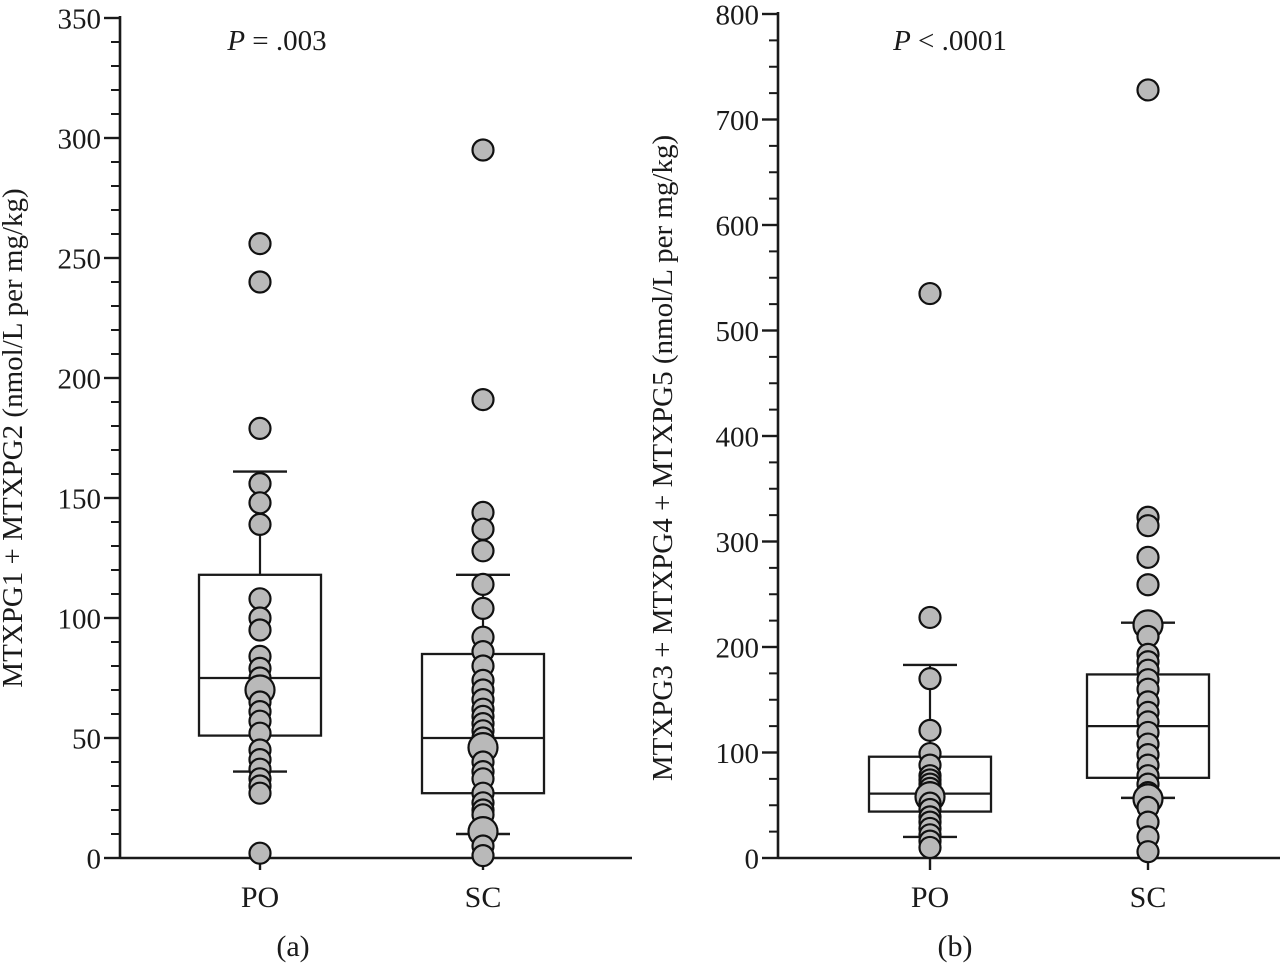 This screenshot has height=971, width=1280. What do you see at coordinates (955, 946) in the screenshot?
I see `panel-letter: (b)` at bounding box center [955, 946].